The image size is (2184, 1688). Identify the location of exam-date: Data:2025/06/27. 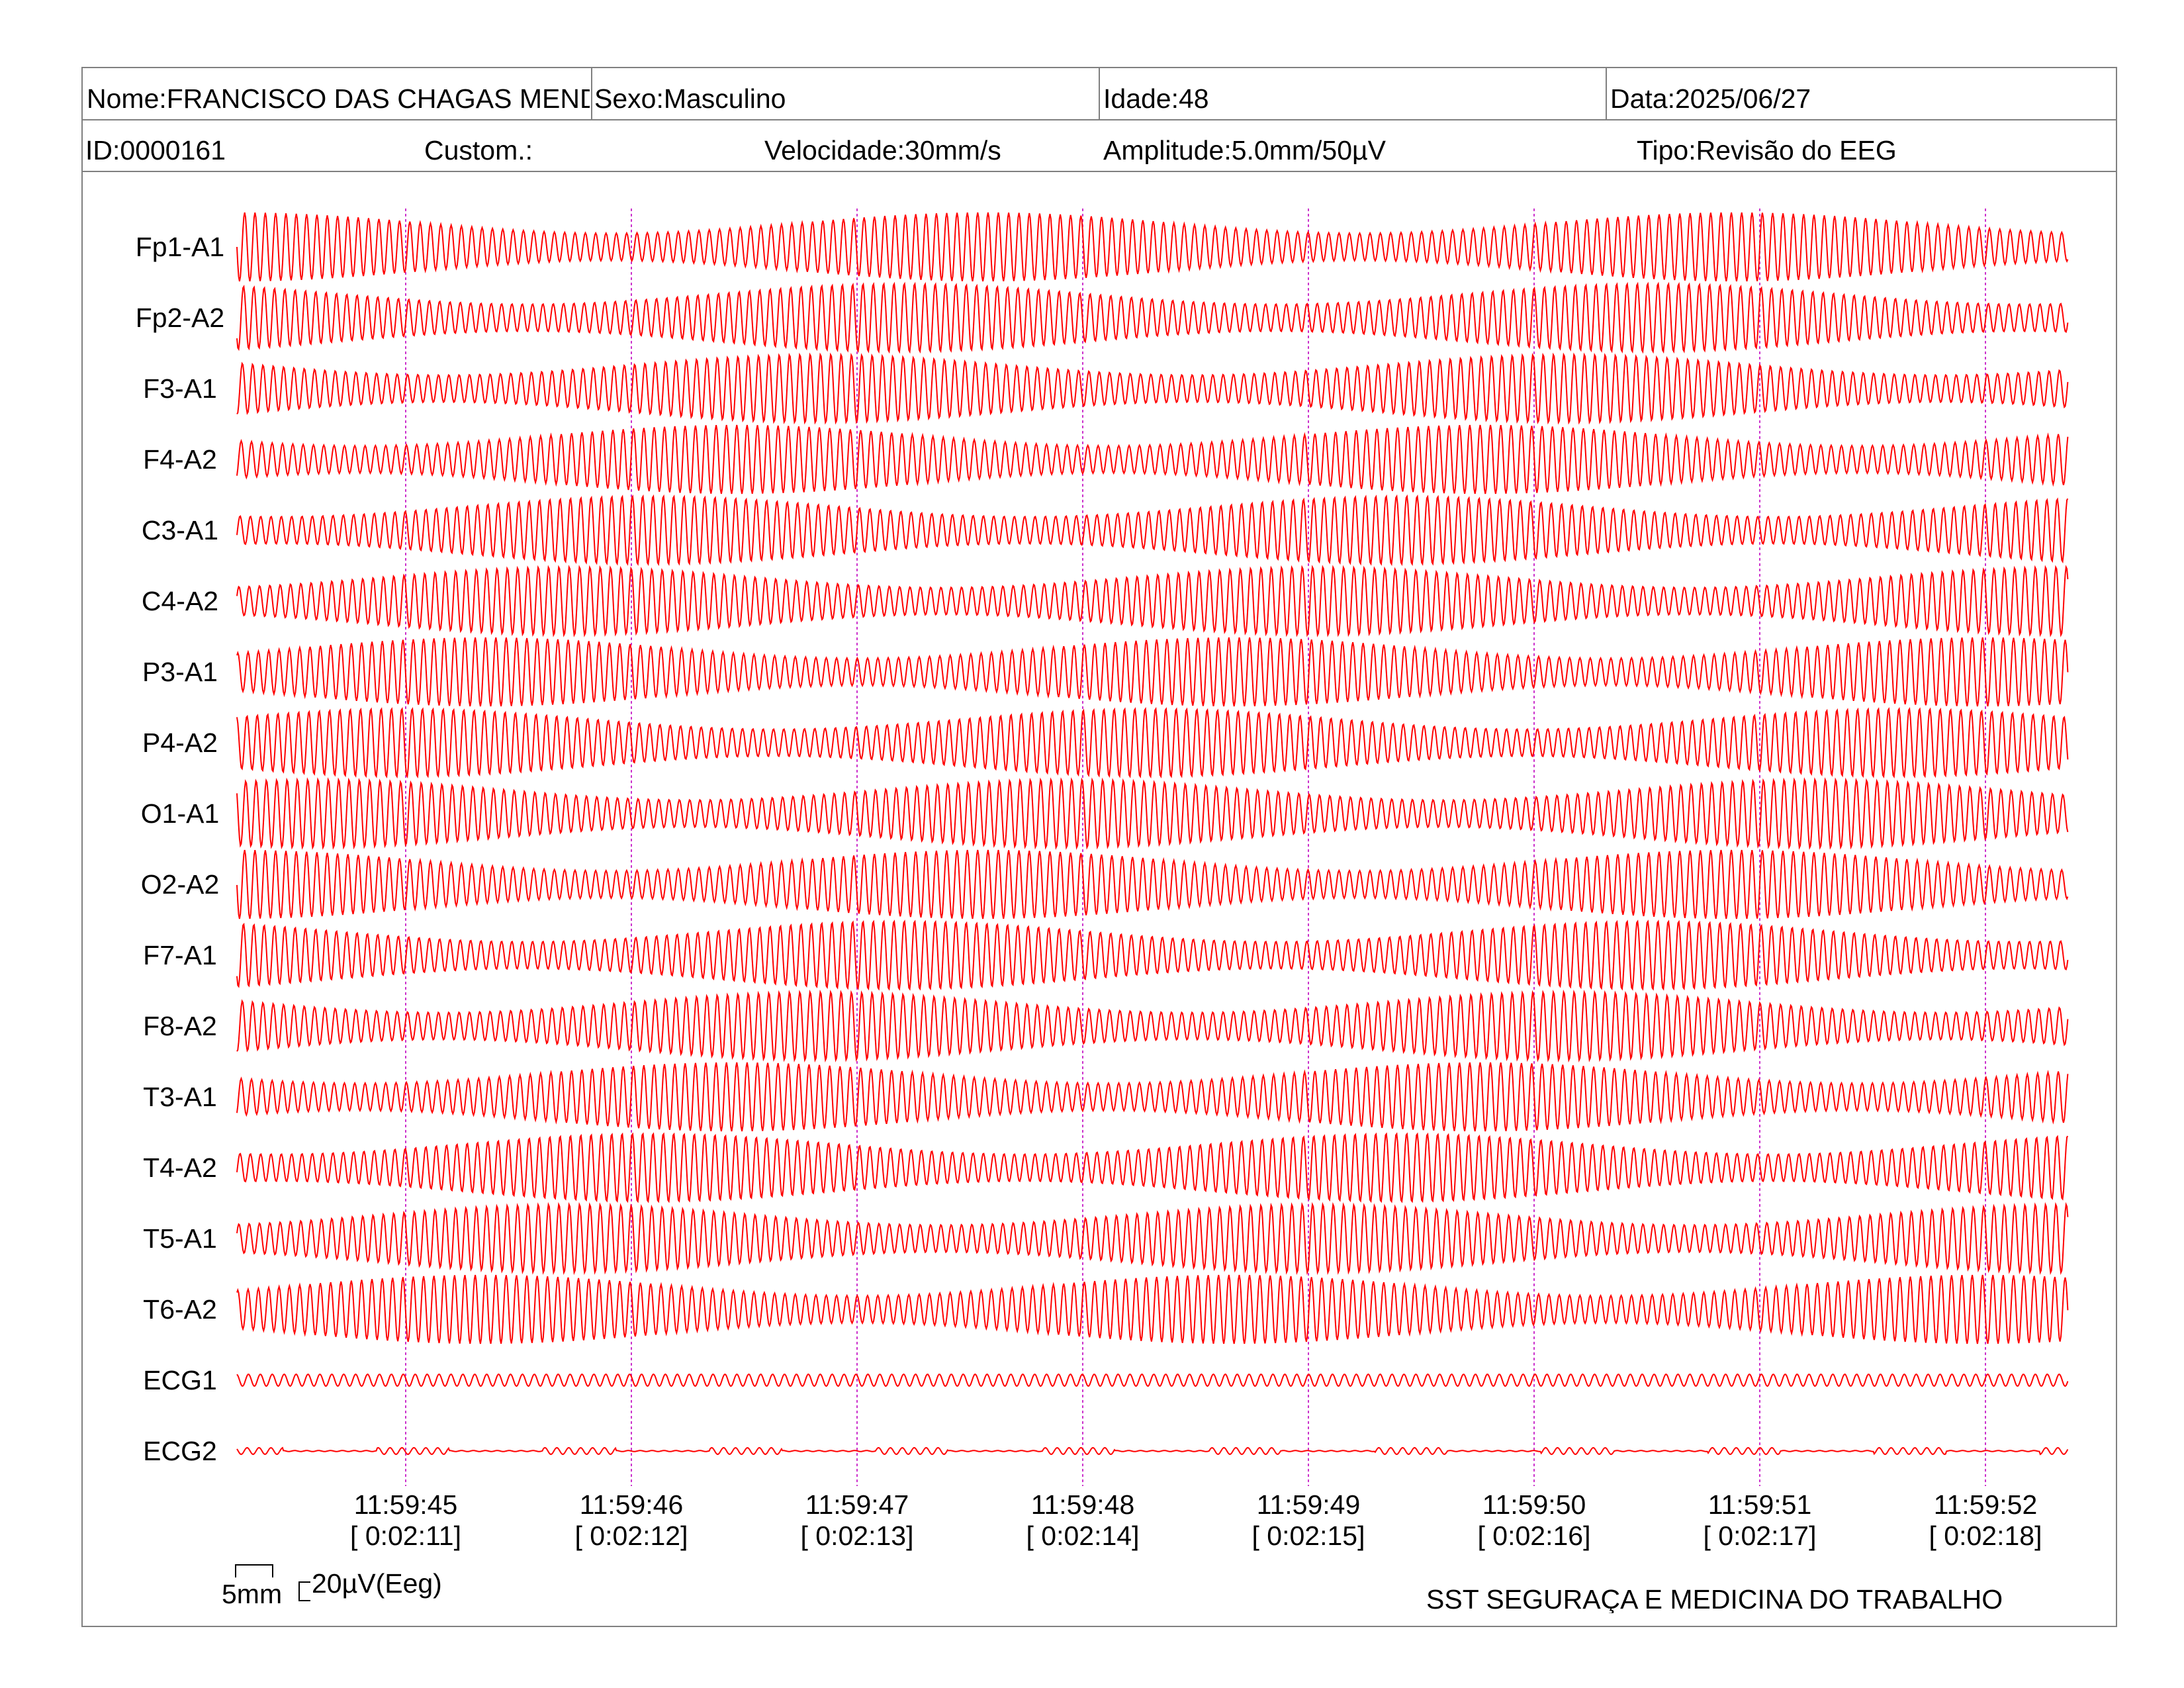
(1710, 99).